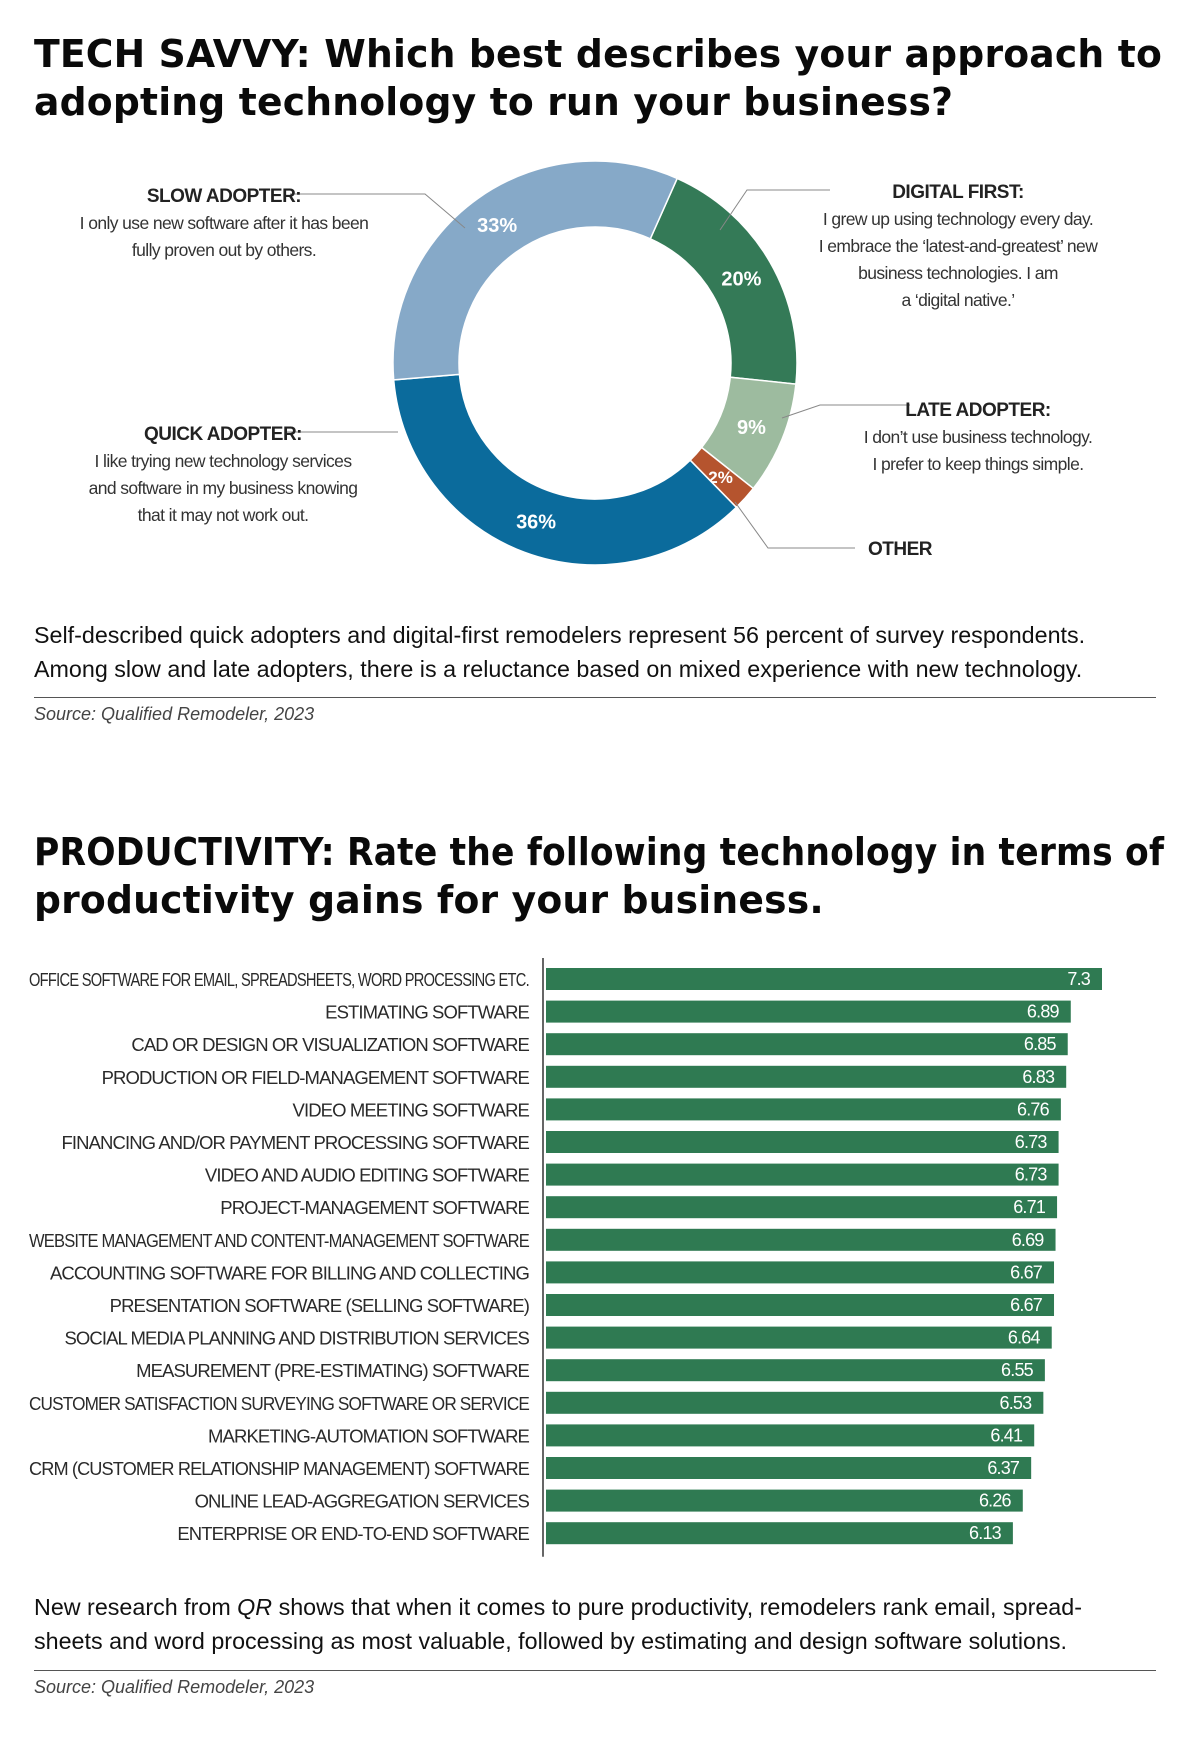  Describe the element at coordinates (595, 697) in the screenshot. I see `section1-divider` at that location.